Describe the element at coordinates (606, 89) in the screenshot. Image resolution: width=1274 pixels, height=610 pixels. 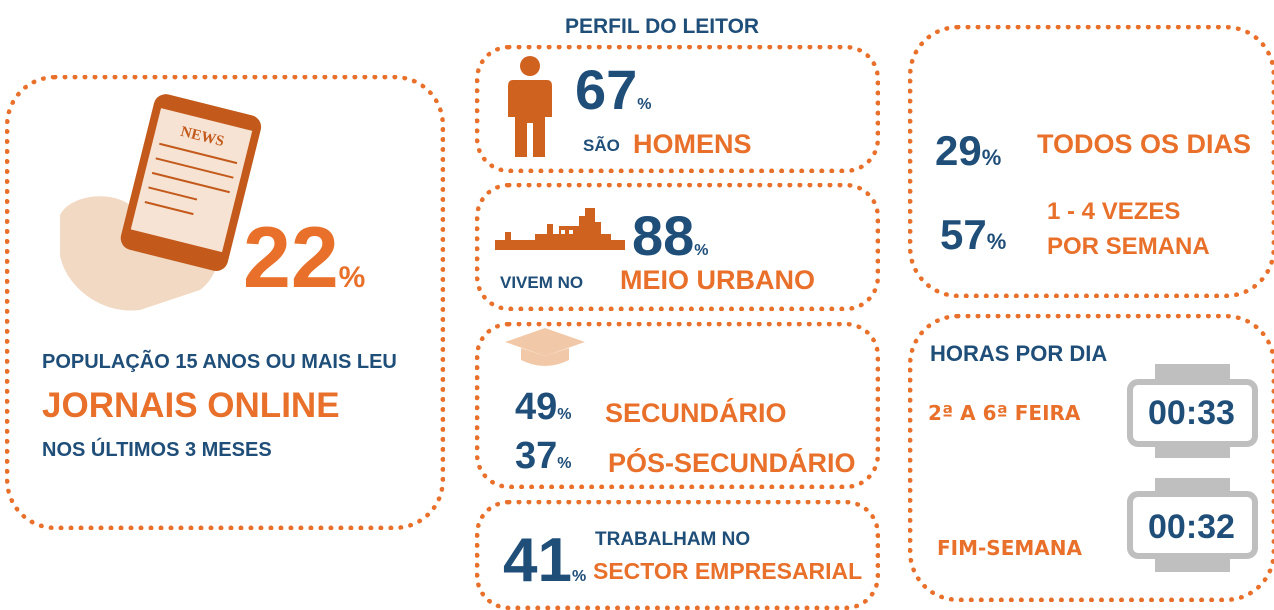
I see `gender-number: 67` at that location.